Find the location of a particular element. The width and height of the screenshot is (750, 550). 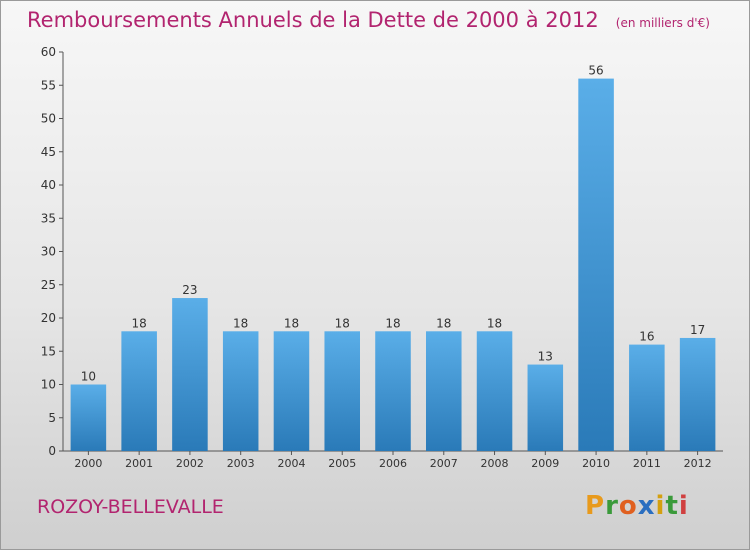

x-tick-label: 2011 is located at coordinates (647, 463).